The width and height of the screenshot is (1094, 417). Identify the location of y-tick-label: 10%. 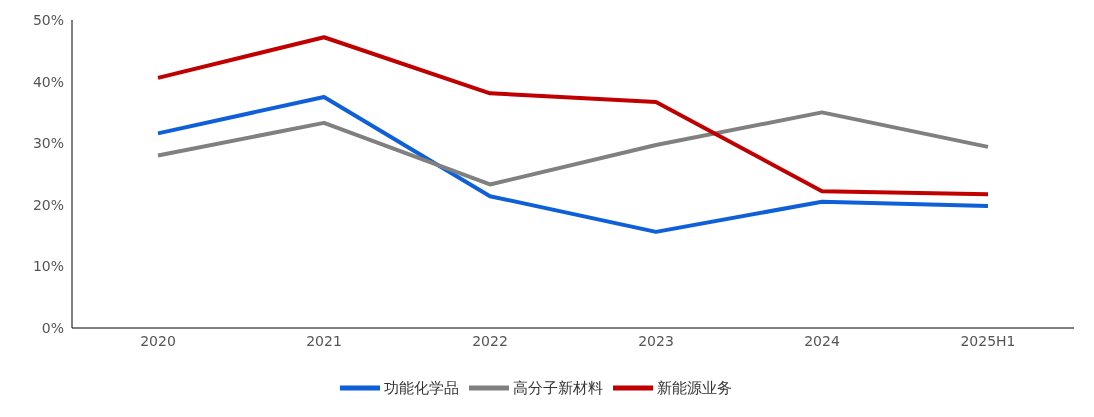
(48, 266).